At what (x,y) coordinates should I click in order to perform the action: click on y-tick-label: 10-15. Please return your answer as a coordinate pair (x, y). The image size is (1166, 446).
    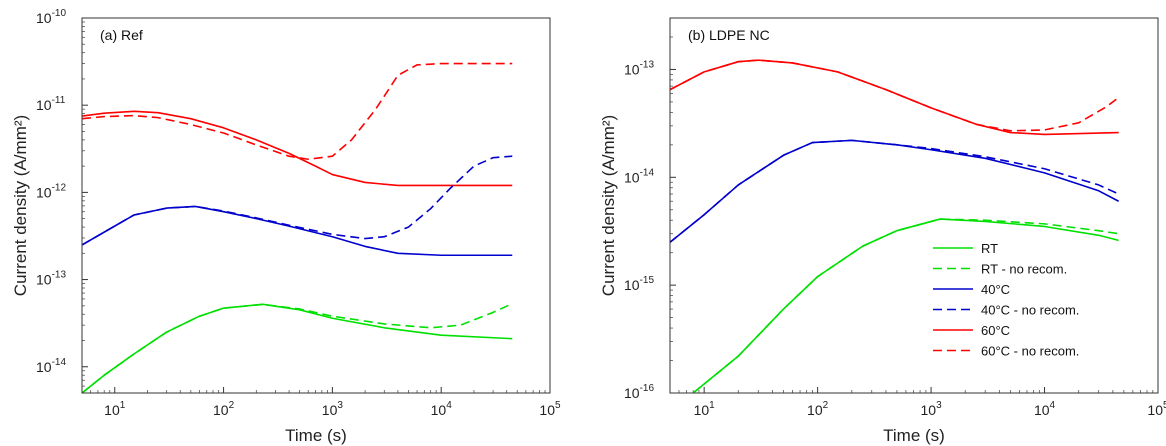
    Looking at the image, I should click on (639, 284).